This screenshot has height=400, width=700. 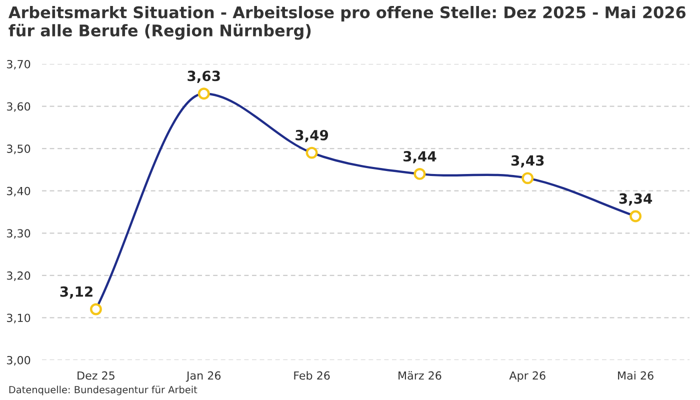 I want to click on data-label: 3,63, so click(x=204, y=76).